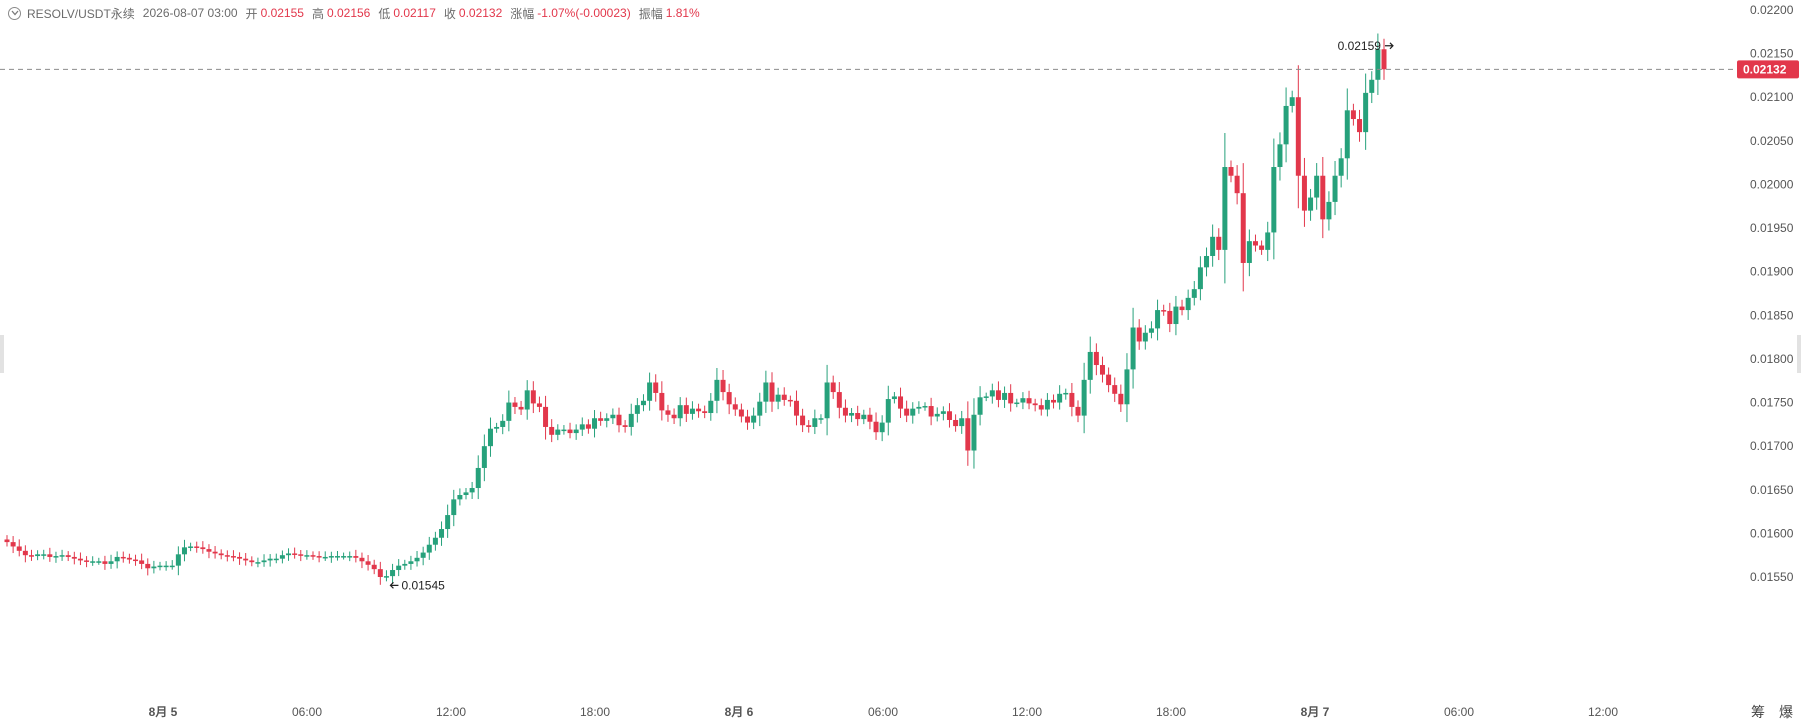  What do you see at coordinates (2, 354) in the screenshot?
I see `left-resize-handle` at bounding box center [2, 354].